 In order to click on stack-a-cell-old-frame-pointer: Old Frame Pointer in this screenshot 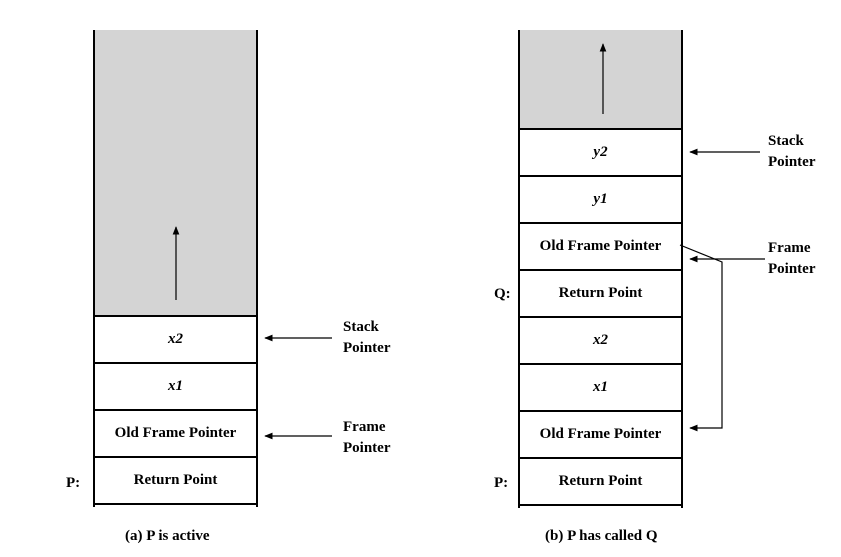, I will do `click(175, 432)`.